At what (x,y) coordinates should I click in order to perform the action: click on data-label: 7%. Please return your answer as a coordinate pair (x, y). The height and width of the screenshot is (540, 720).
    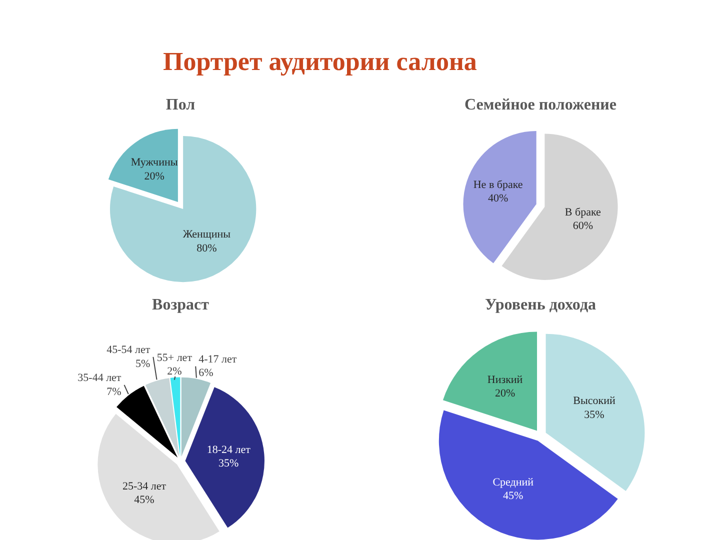
    Looking at the image, I should click on (114, 392).